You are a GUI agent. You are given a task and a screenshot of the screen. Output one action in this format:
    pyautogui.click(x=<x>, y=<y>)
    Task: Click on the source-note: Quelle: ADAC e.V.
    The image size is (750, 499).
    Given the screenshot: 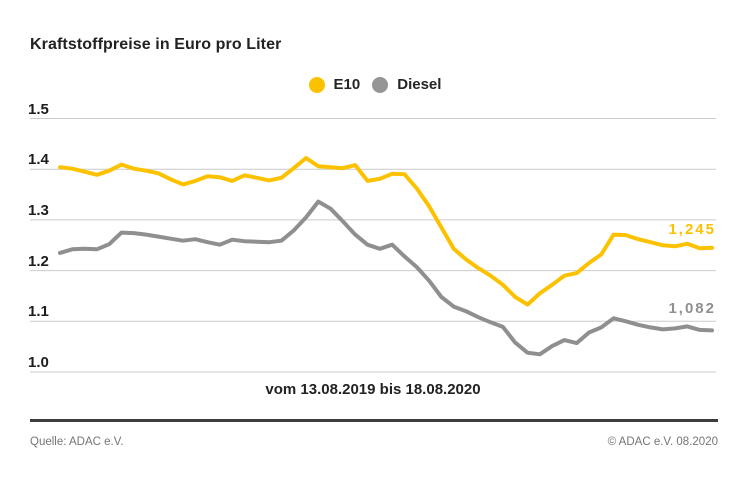 What is the action you would take?
    pyautogui.click(x=77, y=442)
    